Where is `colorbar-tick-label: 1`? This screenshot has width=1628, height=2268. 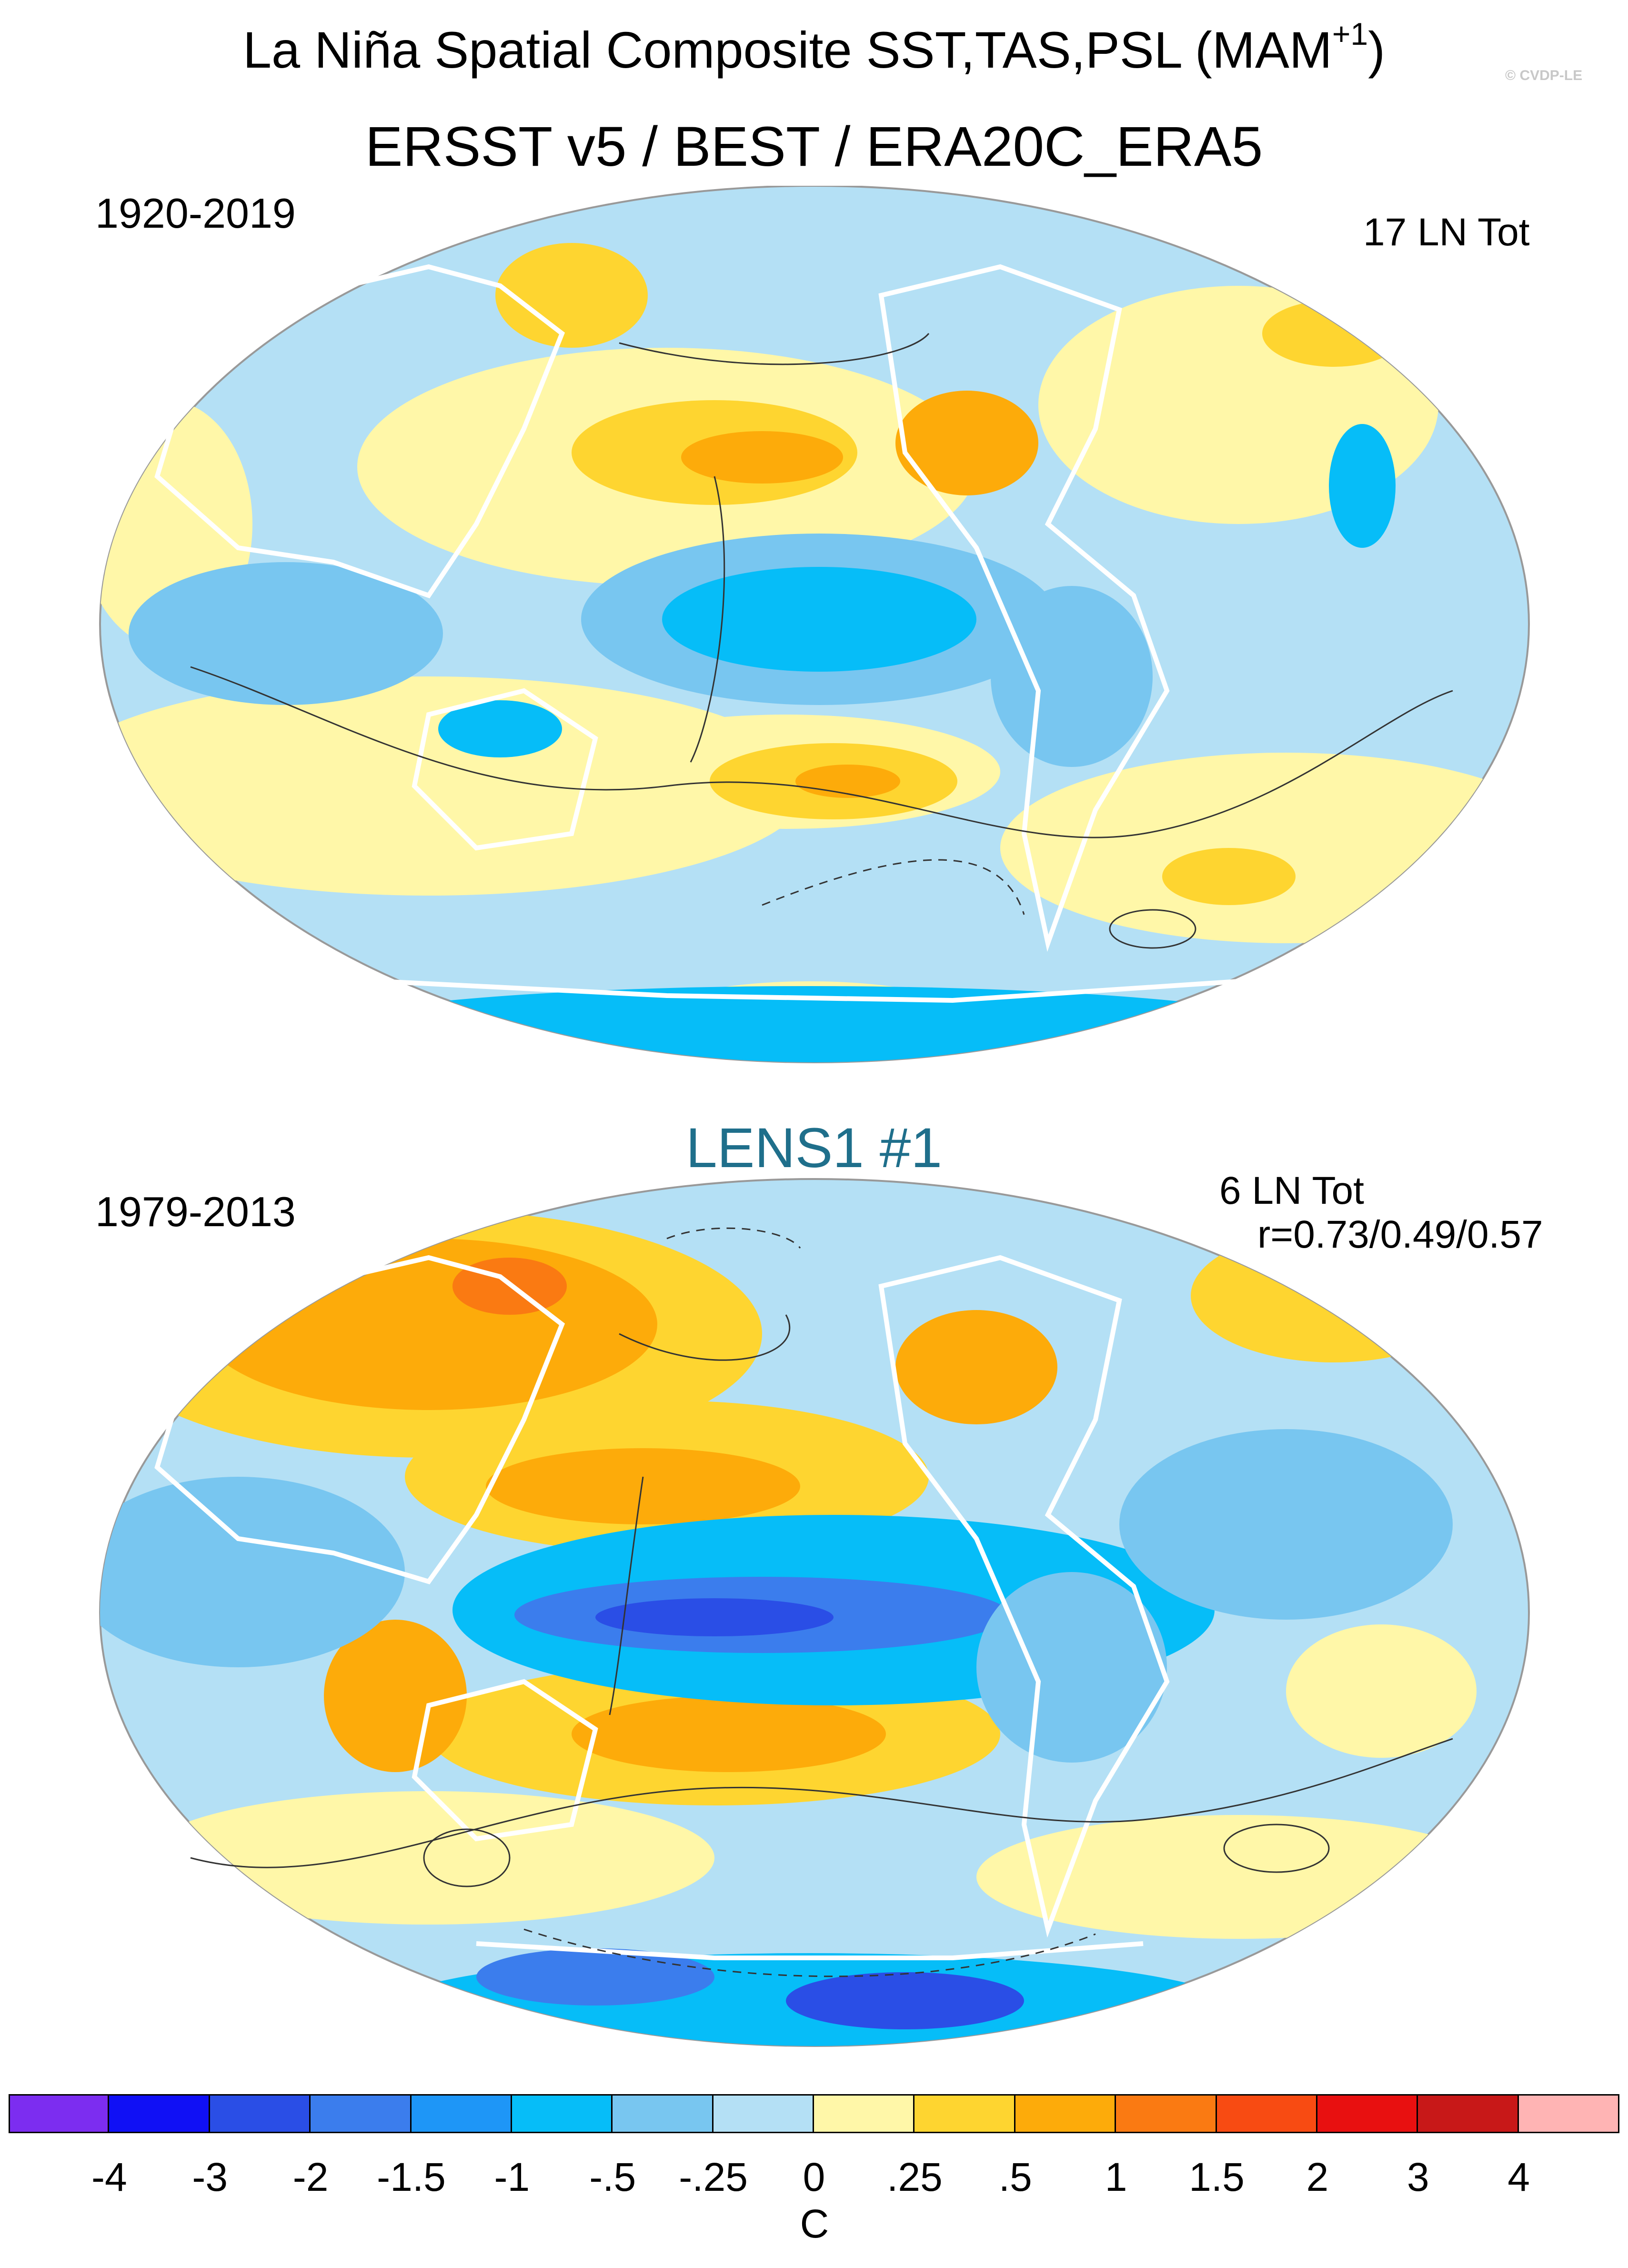
colorbar-tick-label: 1 is located at coordinates (1116, 2177).